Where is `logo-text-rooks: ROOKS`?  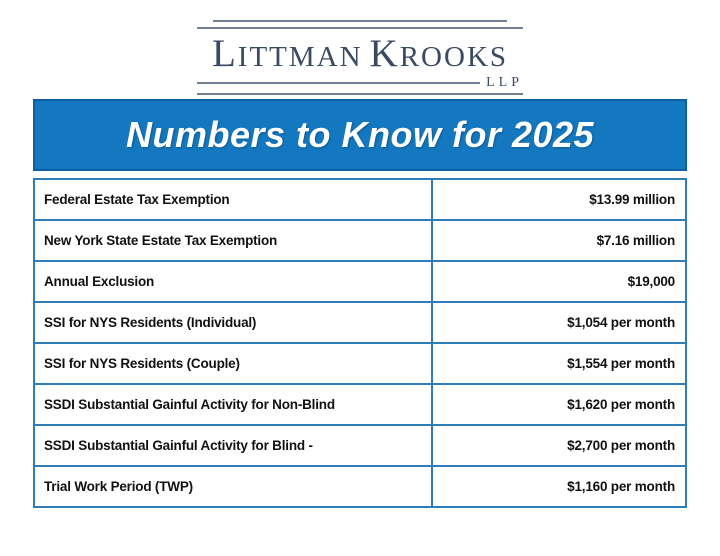 logo-text-rooks: ROOKS is located at coordinates (454, 57).